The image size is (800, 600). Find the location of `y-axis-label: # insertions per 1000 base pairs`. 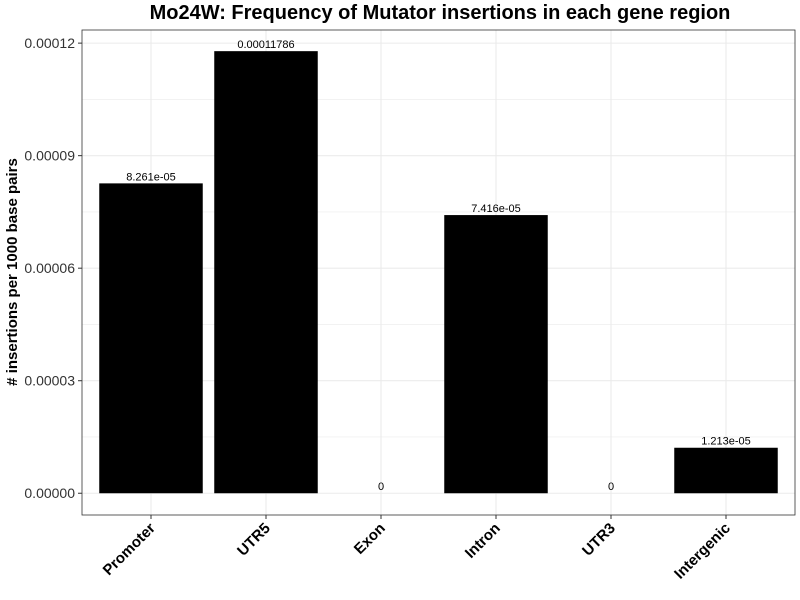

y-axis-label: # insertions per 1000 base pairs is located at coordinates (12, 272).